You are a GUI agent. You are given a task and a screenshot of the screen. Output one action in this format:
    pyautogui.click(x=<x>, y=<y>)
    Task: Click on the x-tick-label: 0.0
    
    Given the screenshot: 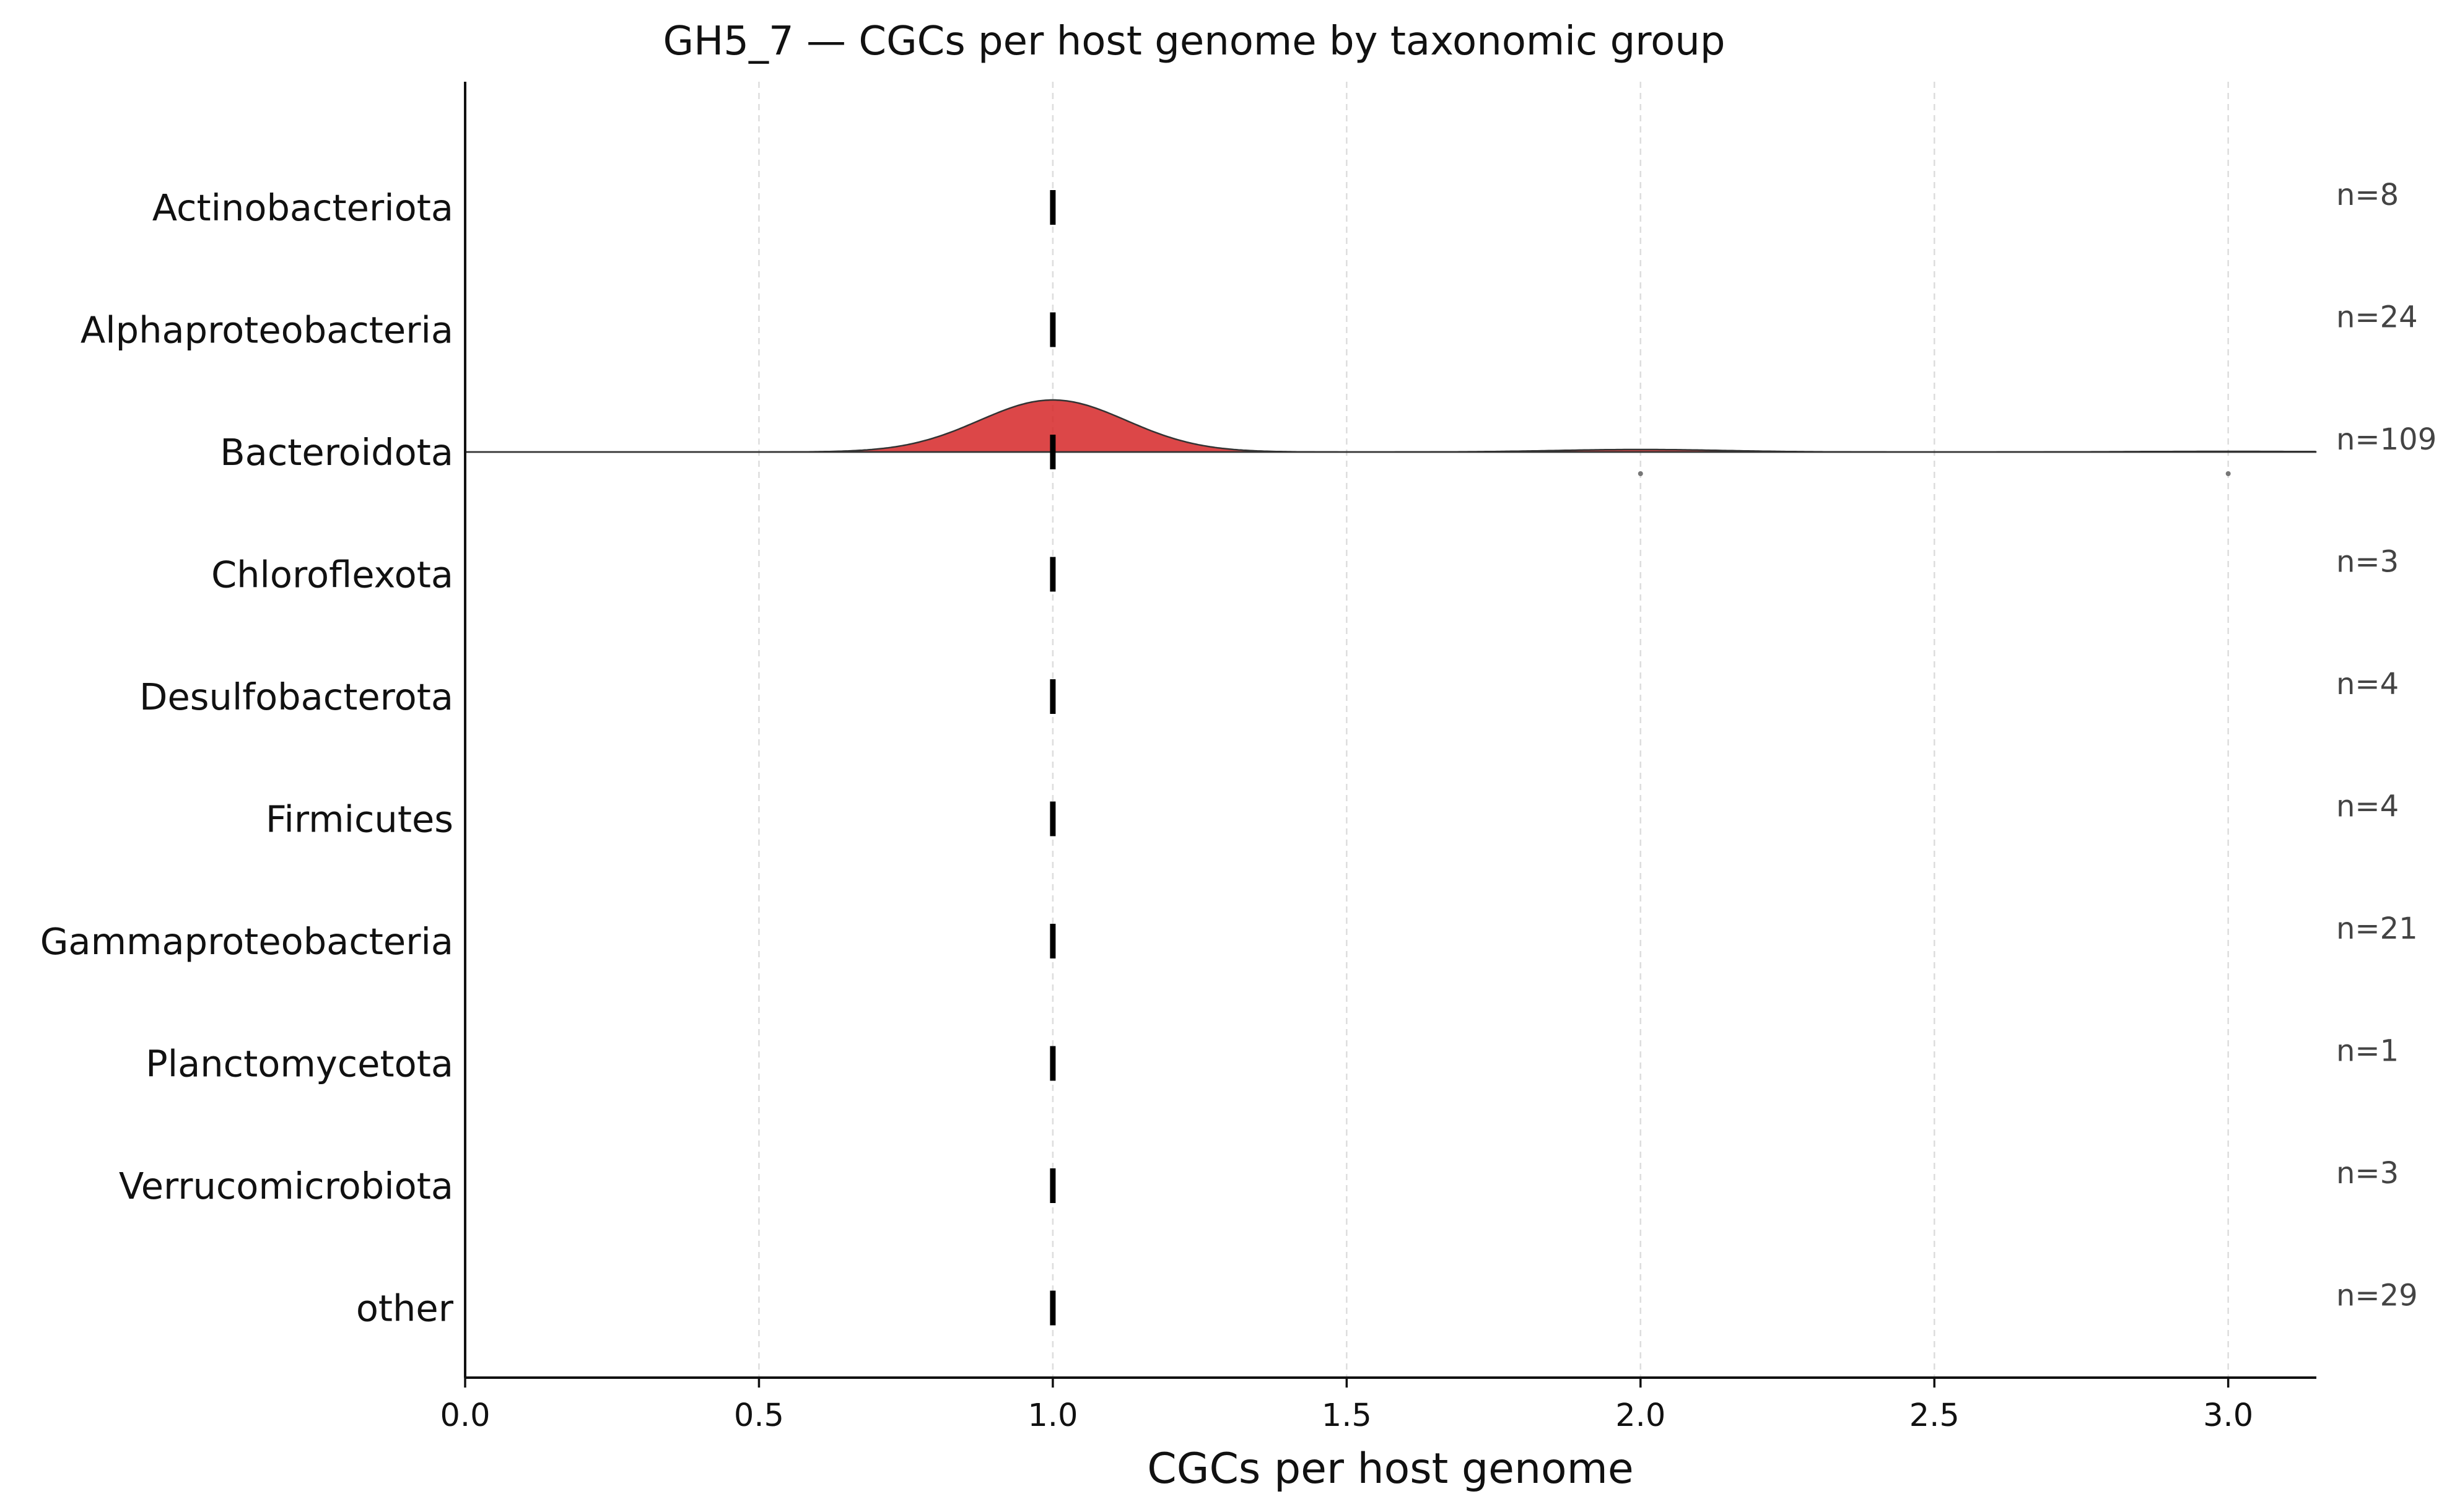 What is the action you would take?
    pyautogui.click(x=465, y=1416)
    